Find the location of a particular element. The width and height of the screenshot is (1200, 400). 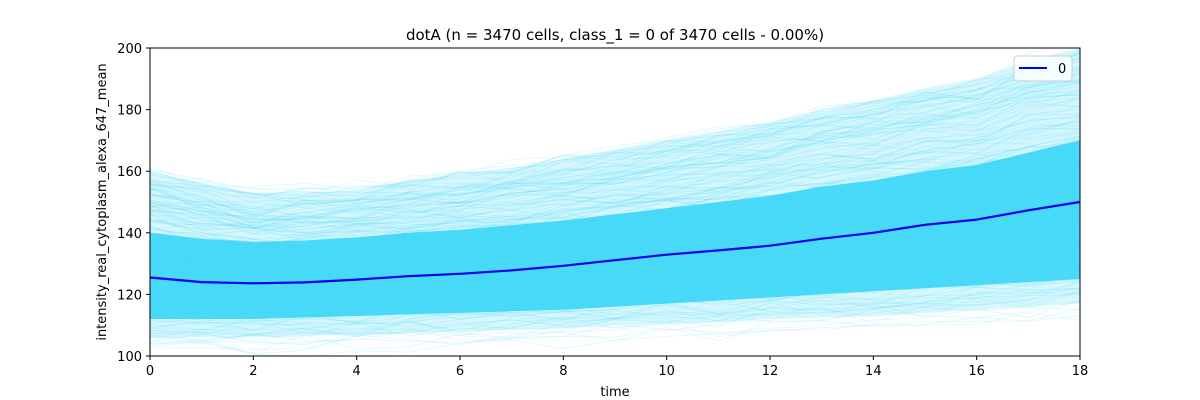

y-tick-label: 140 is located at coordinates (129, 234).